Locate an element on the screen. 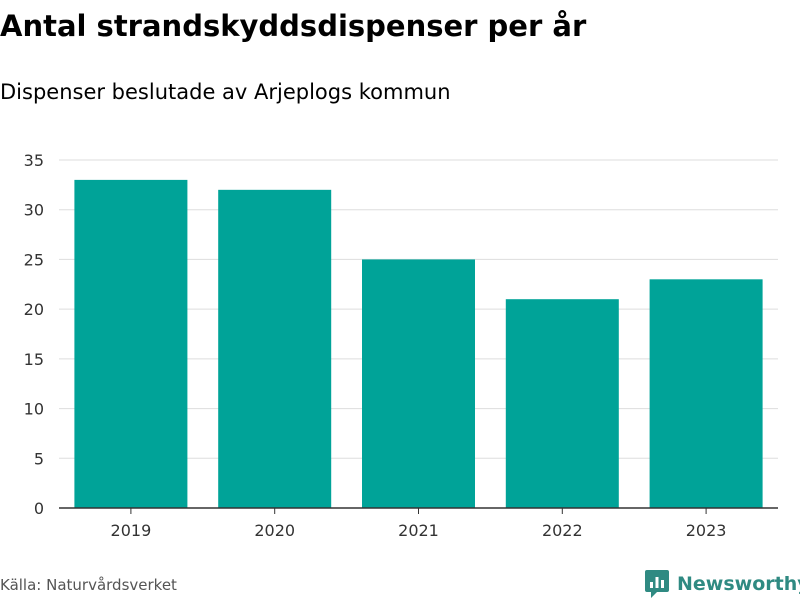 This screenshot has width=800, height=600. x-tick-label: 2023 is located at coordinates (706, 530).